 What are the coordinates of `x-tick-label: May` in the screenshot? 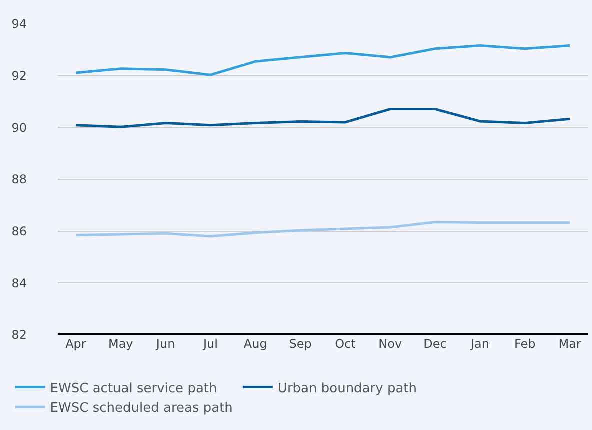 It's located at (121, 344).